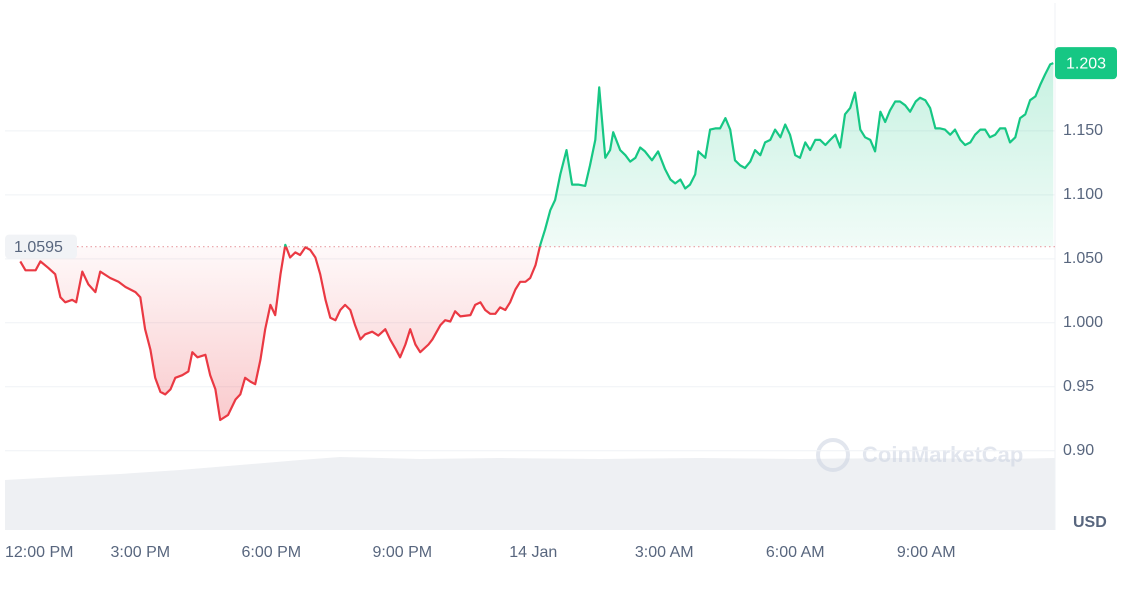 Image resolution: width=1140 pixels, height=607 pixels. I want to click on y-tick-label: 0.90, so click(1078, 450).